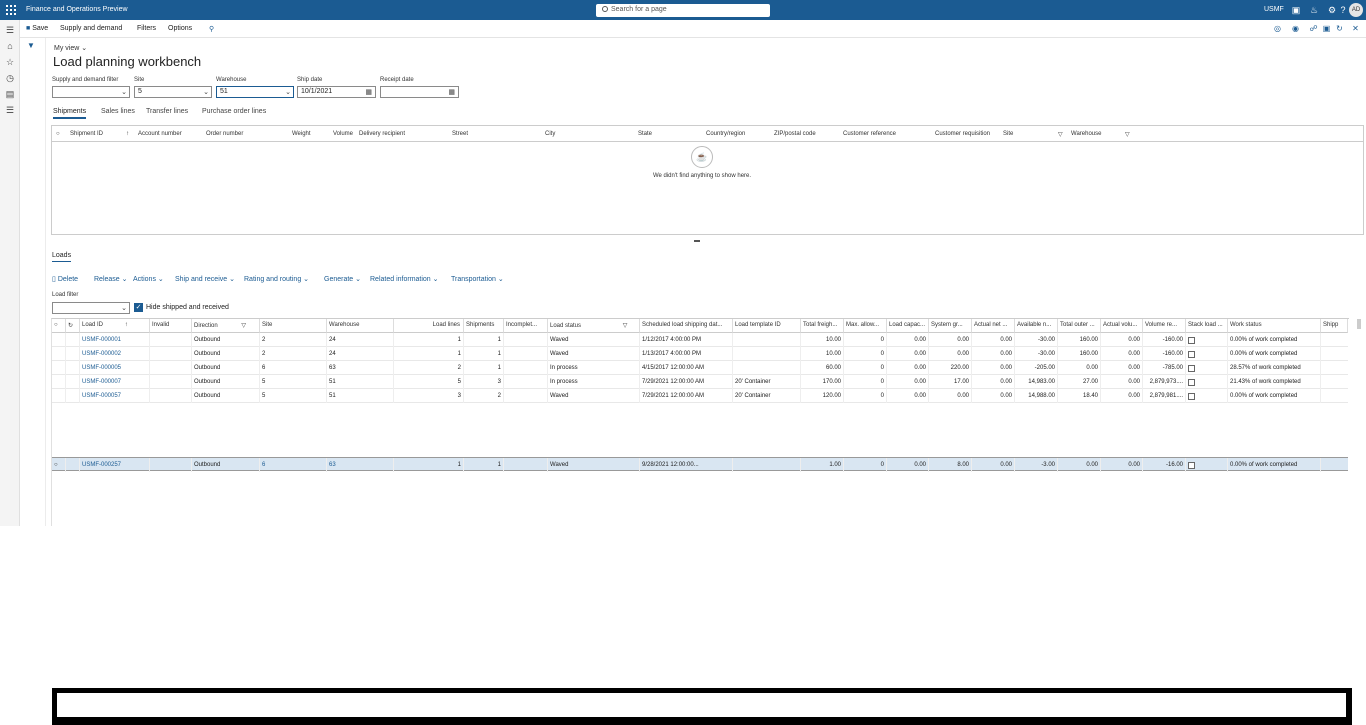  Describe the element at coordinates (58, 134) in the screenshot. I see `select-all-radio: ○` at that location.